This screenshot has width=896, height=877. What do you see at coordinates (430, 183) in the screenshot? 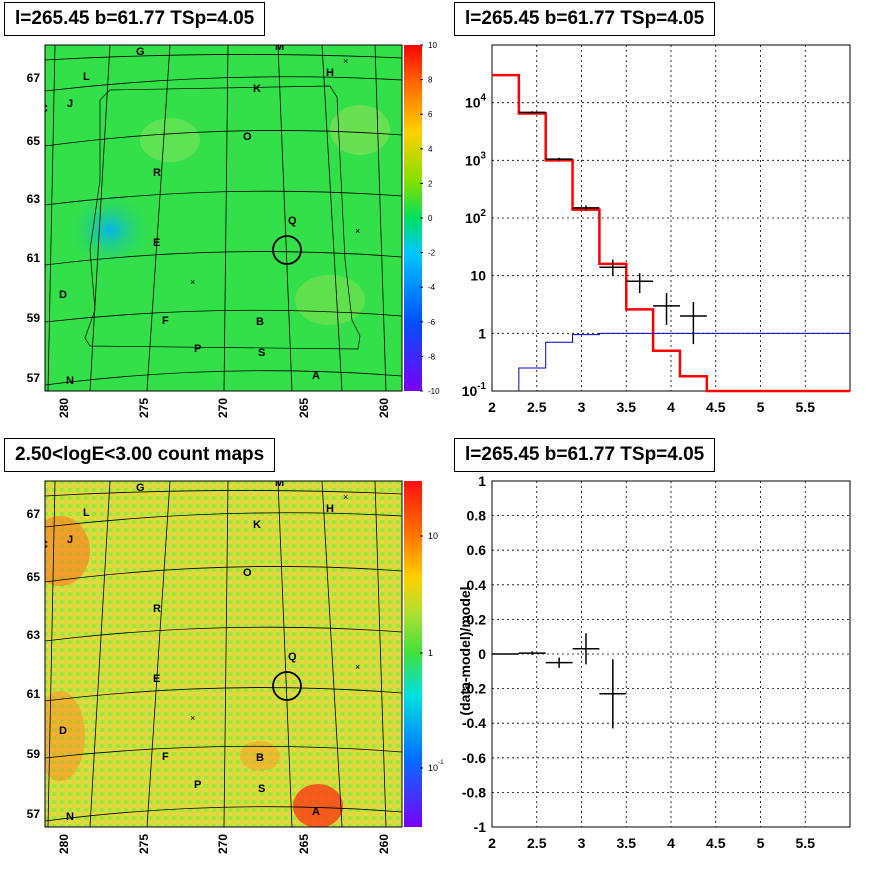
I see `colorbar-tick-label: 2` at bounding box center [430, 183].